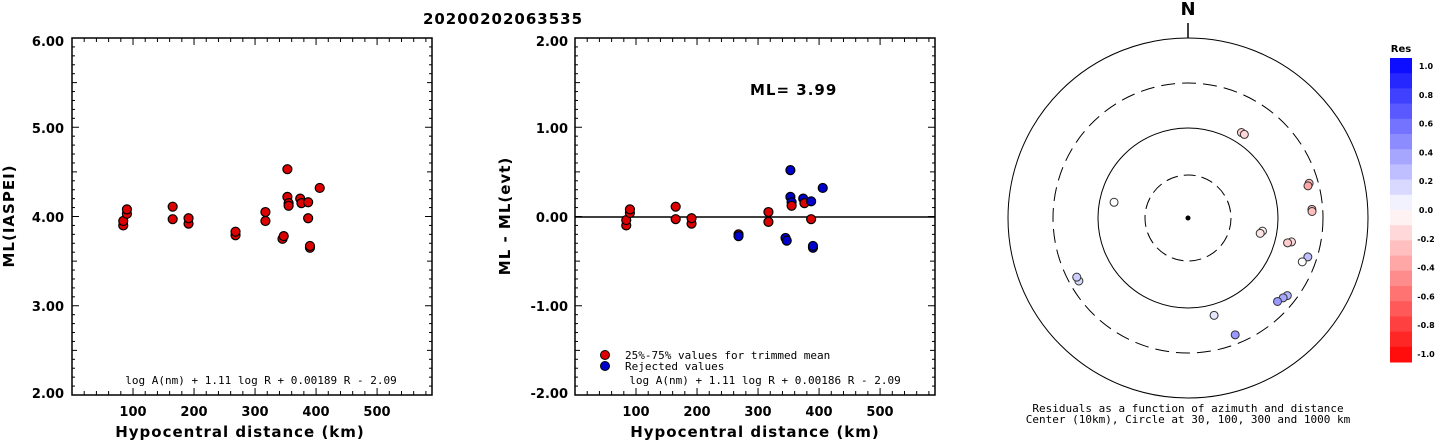 This screenshot has height=441, width=1437. I want to click on colorbar-tick-label: 0.8, so click(1426, 95).